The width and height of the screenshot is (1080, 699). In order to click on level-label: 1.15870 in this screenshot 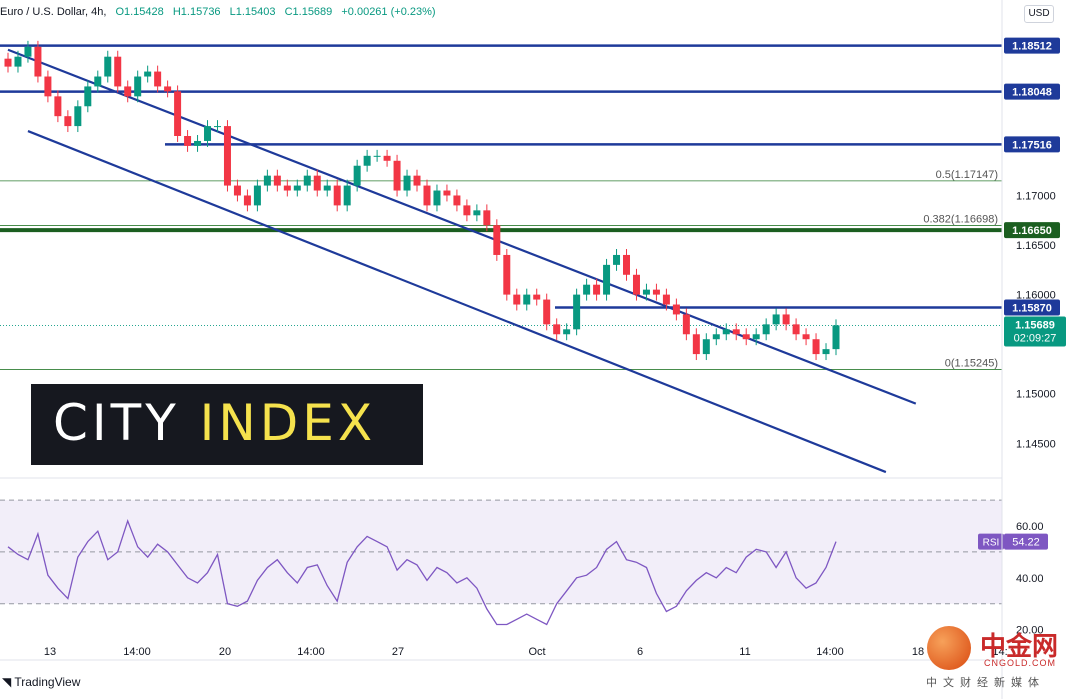, I will do `click(1032, 308)`.